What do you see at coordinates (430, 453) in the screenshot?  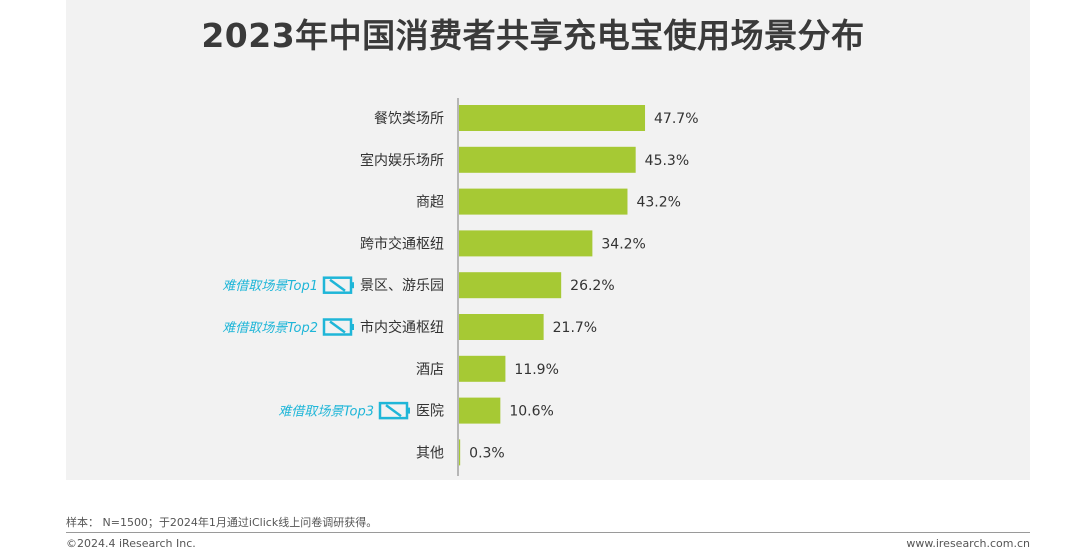 I see `category-label: 其他` at bounding box center [430, 453].